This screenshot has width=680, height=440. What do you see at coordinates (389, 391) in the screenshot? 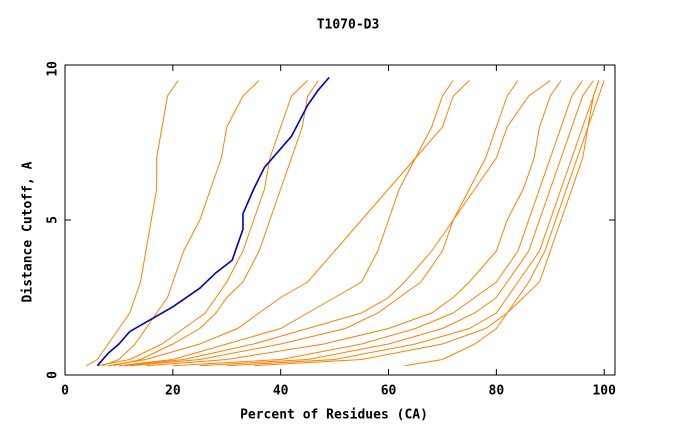
I see `x-tick-label: 60` at bounding box center [389, 391].